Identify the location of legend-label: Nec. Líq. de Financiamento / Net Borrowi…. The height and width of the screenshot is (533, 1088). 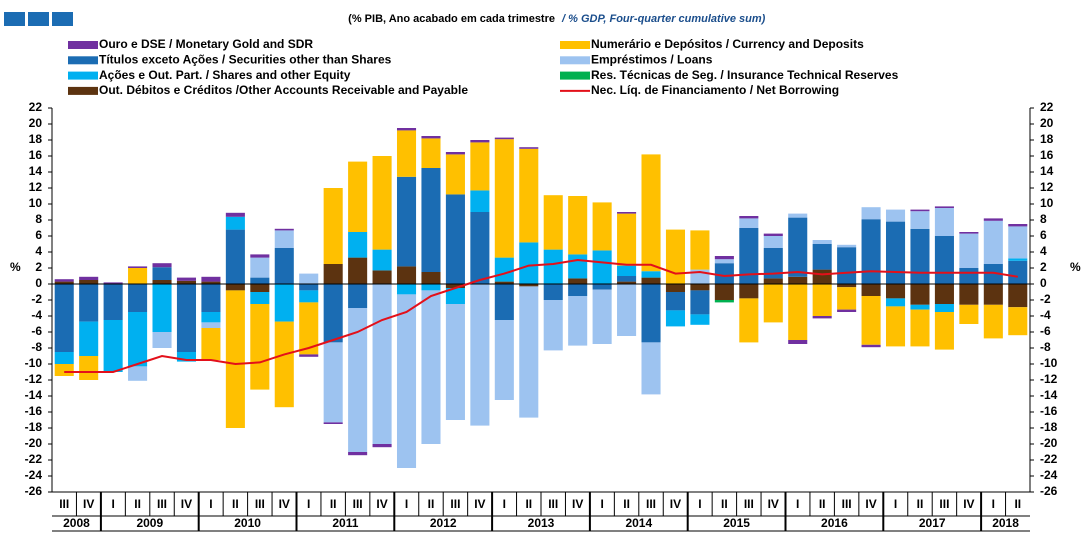
(715, 90).